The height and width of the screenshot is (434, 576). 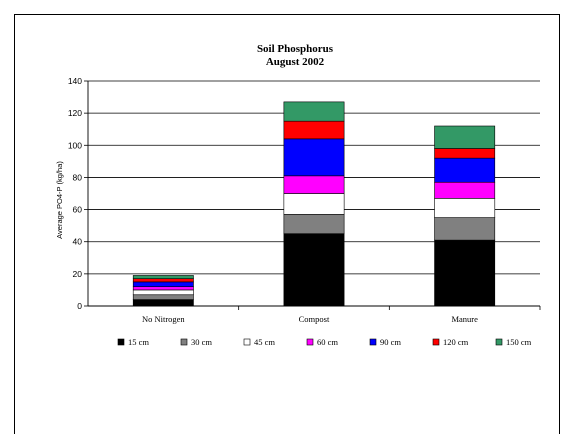 I want to click on y-tick-label: 140, so click(x=75, y=81).